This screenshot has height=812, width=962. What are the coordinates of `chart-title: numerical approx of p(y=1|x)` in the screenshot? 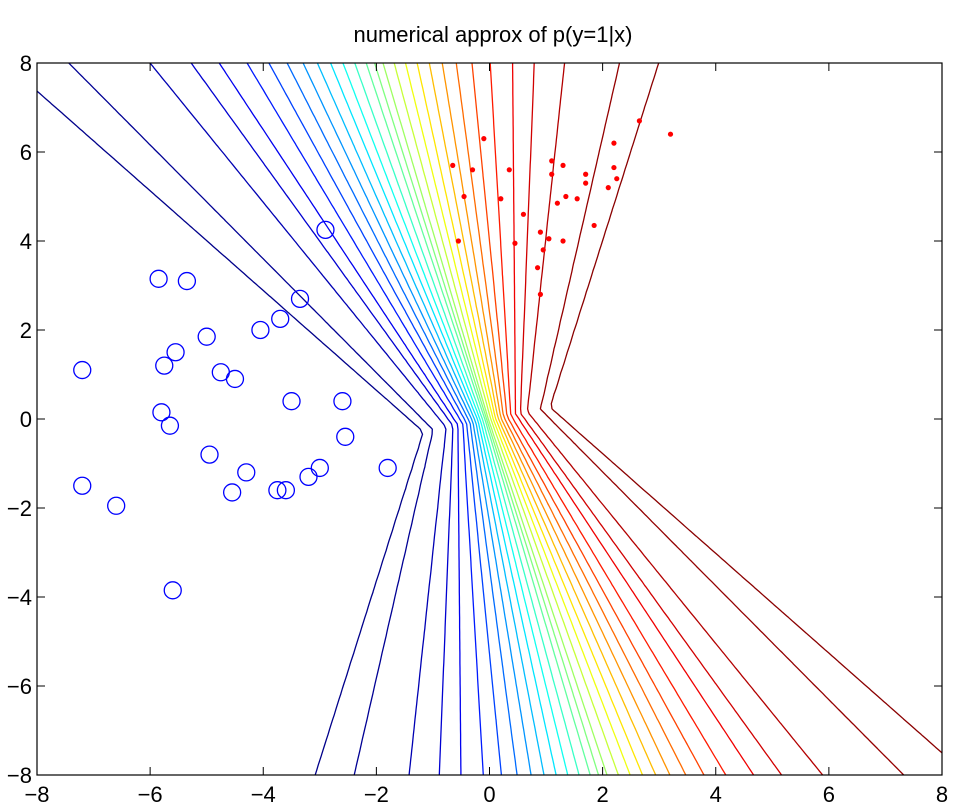 It's located at (492, 34).